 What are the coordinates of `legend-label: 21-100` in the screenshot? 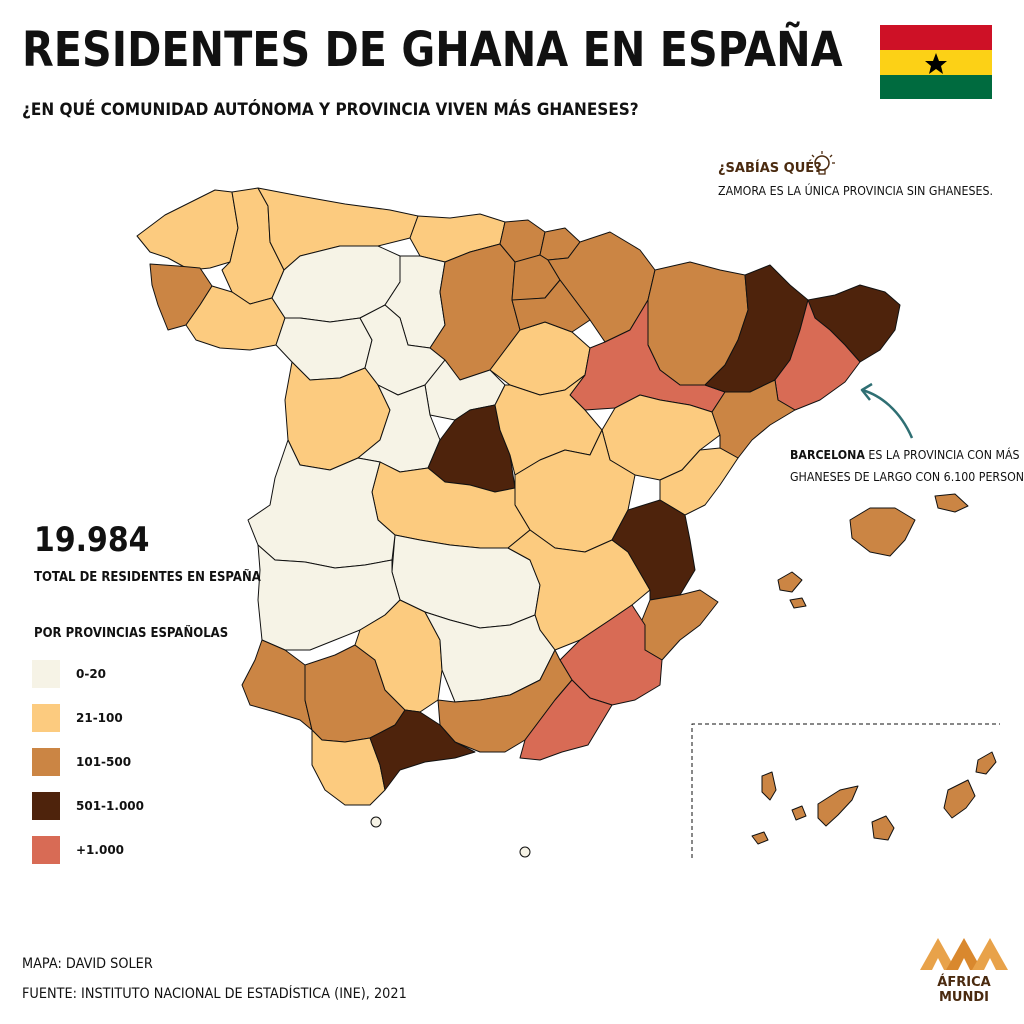 It's located at (99, 718).